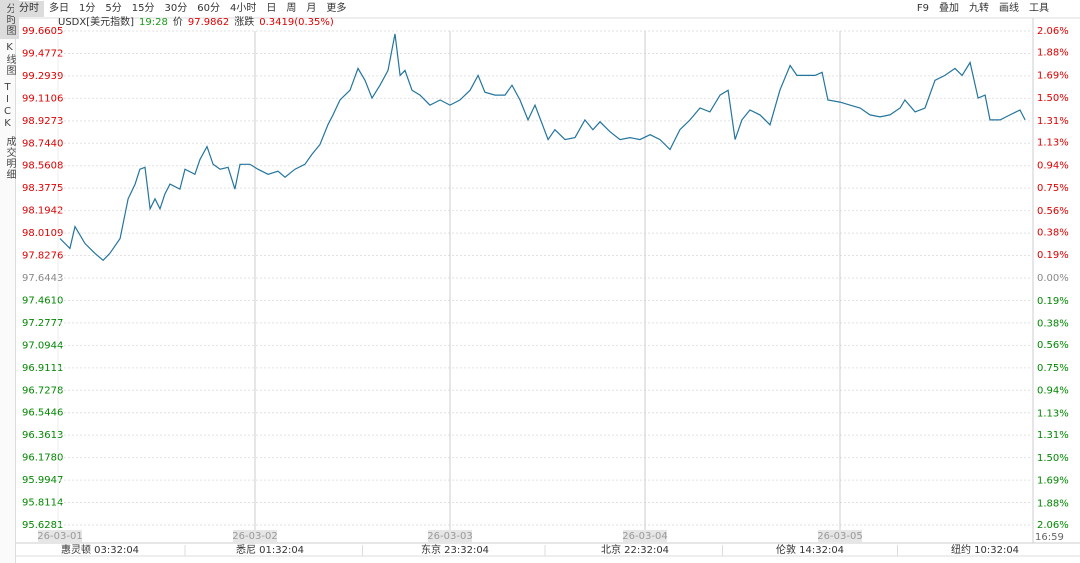  I want to click on x-tick-label: 26-03-04, so click(644, 536).